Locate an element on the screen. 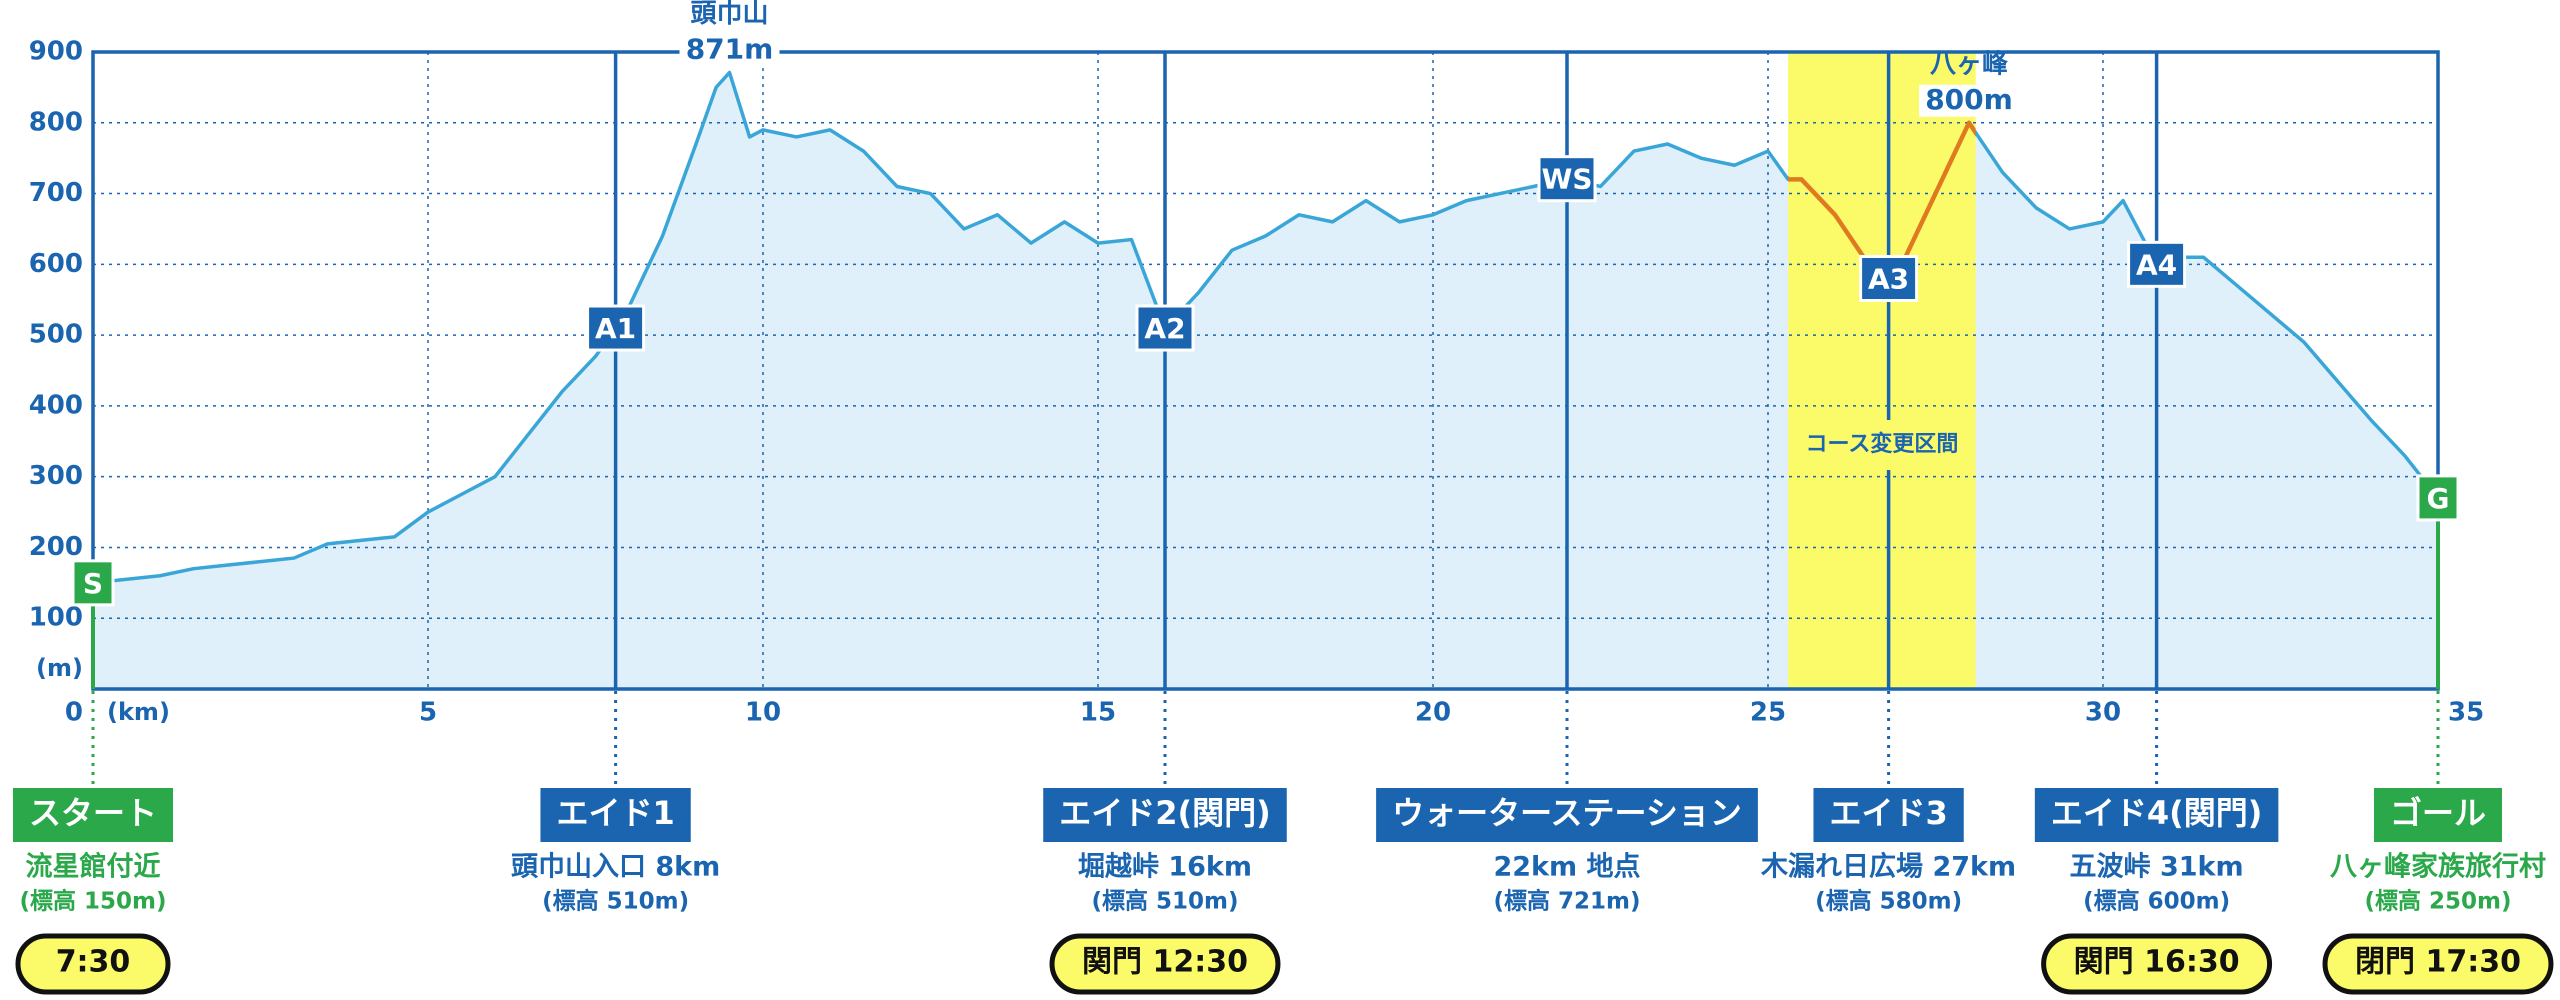 The image size is (2560, 1000). x-unit: (km) is located at coordinates (138, 712).